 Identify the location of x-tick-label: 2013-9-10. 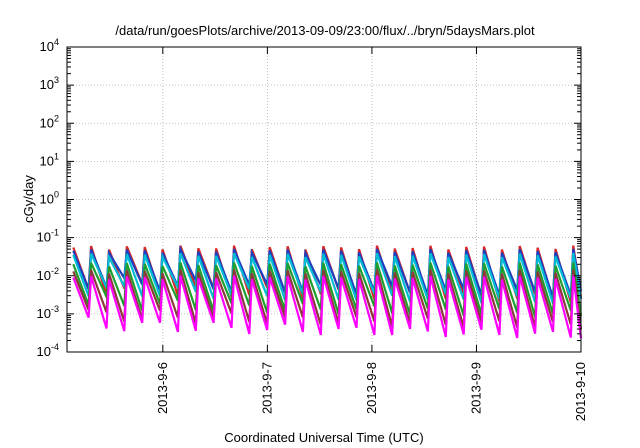
(580, 391).